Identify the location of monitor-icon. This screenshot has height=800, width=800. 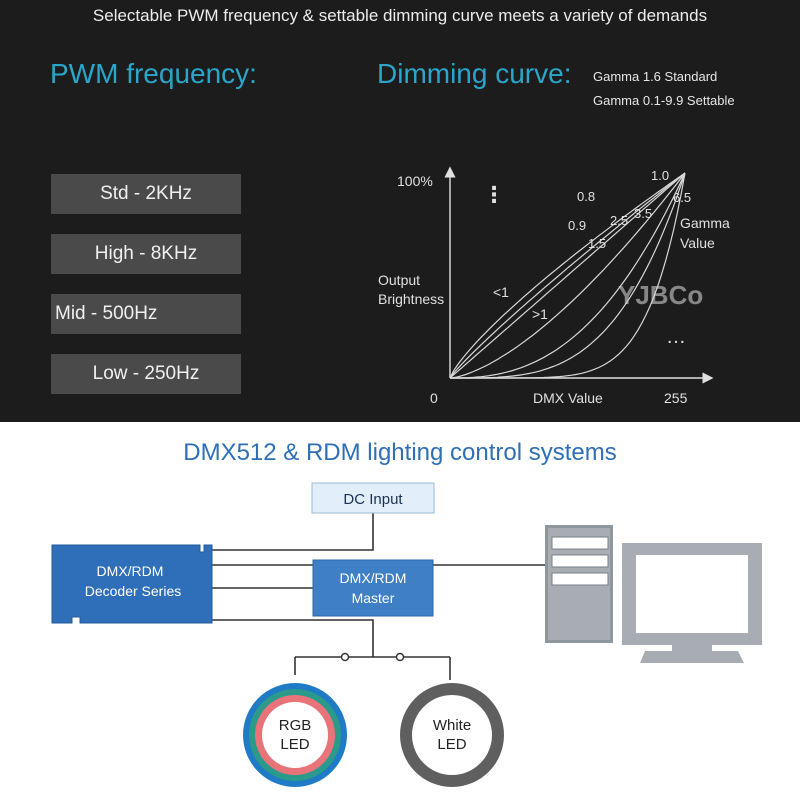
(692, 603).